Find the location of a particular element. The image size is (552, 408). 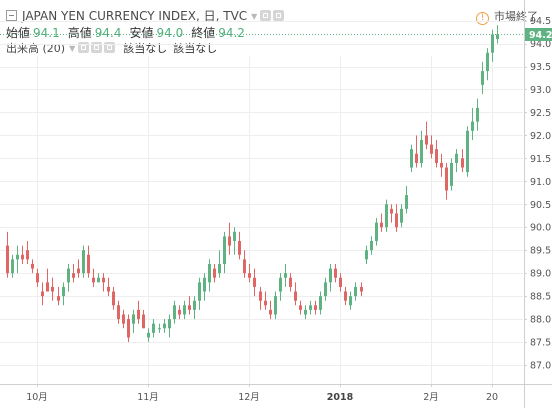

volume-chevron-icon: ▼ is located at coordinates (72, 48).